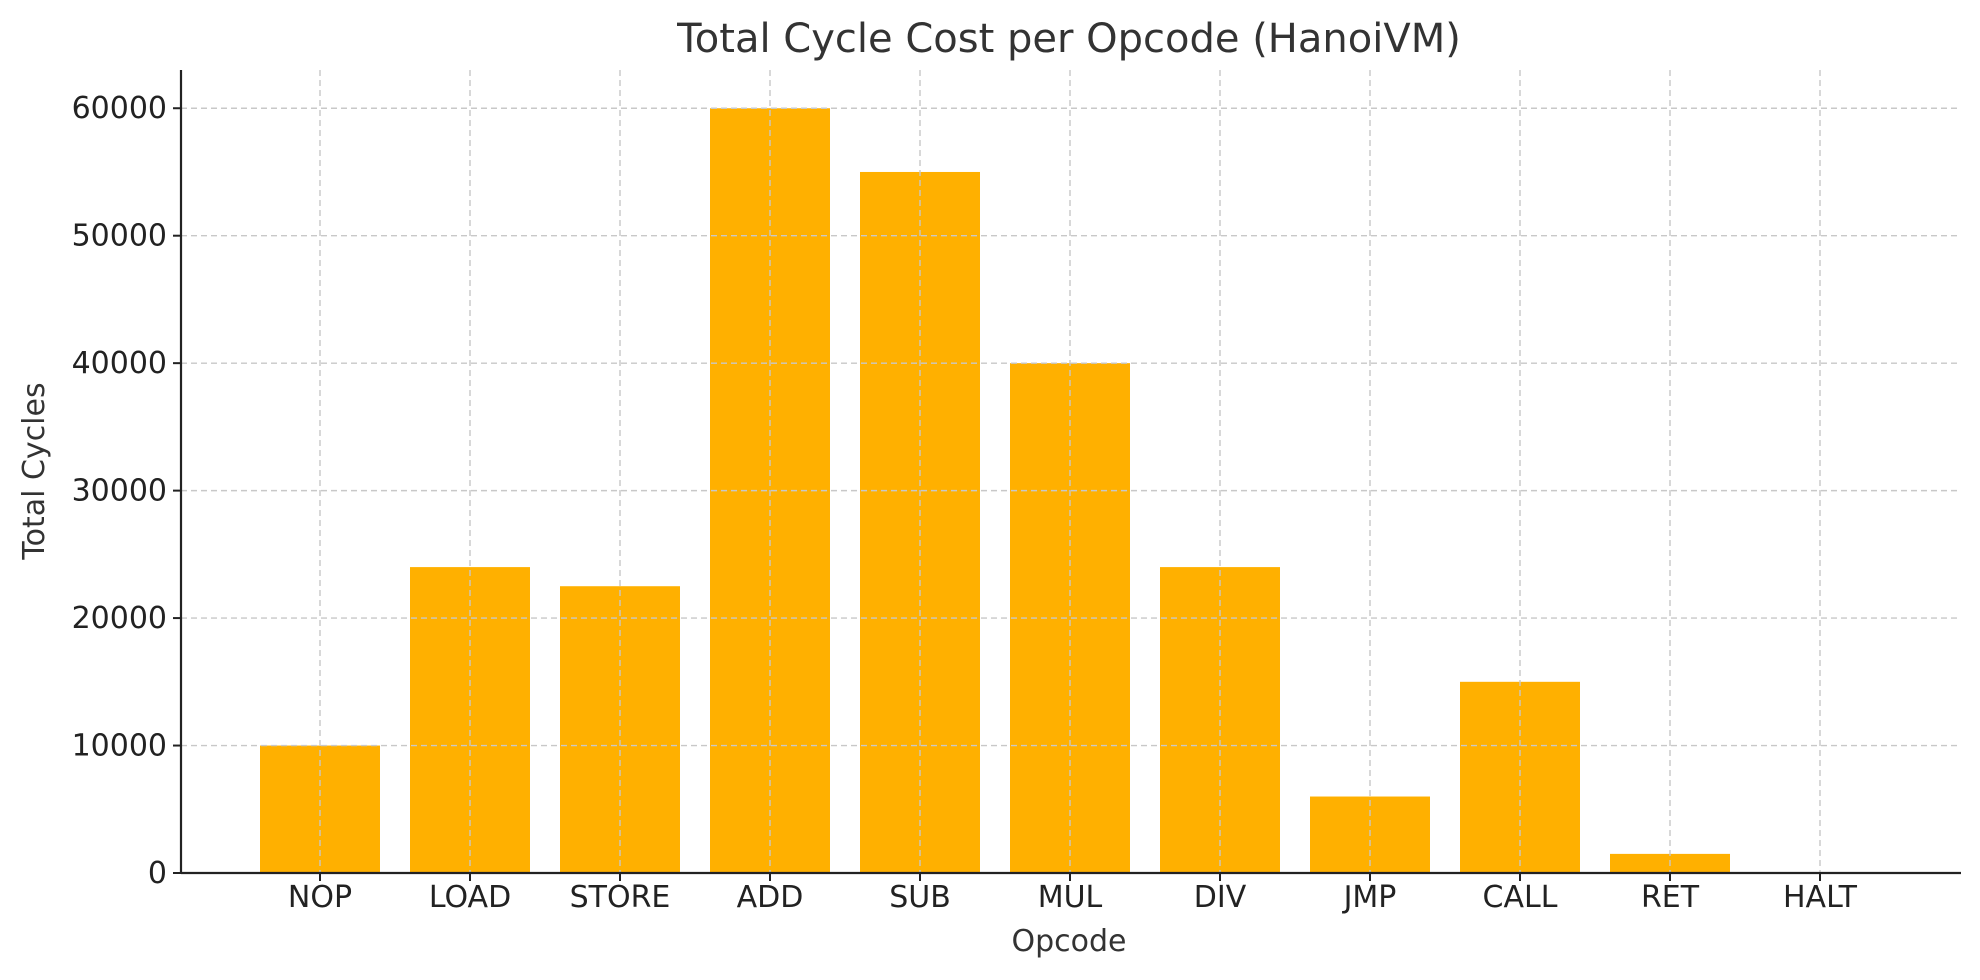  I want to click on x-tick-label: STORE, so click(620, 897).